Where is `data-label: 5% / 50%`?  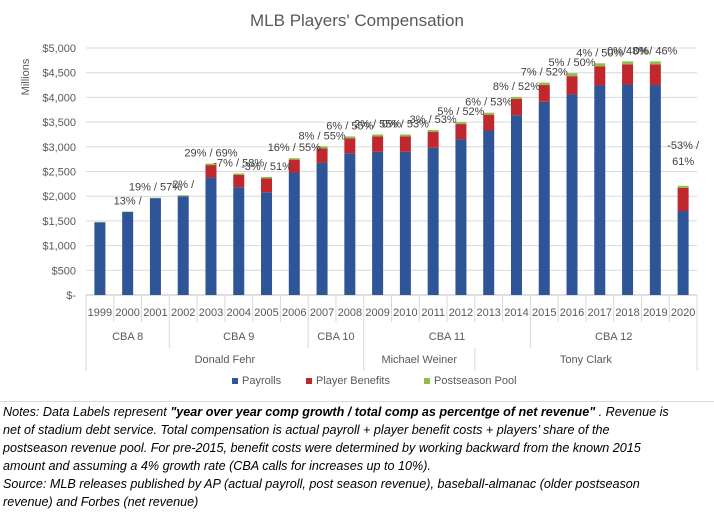 data-label: 5% / 50% is located at coordinates (571, 63).